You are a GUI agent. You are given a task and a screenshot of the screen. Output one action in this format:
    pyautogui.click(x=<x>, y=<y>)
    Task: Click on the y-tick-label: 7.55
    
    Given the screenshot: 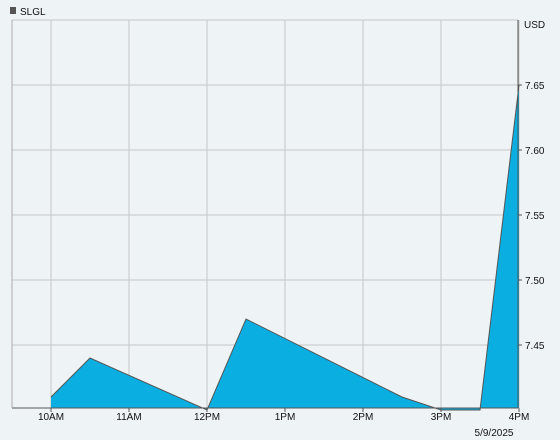 What is the action you would take?
    pyautogui.click(x=535, y=216)
    